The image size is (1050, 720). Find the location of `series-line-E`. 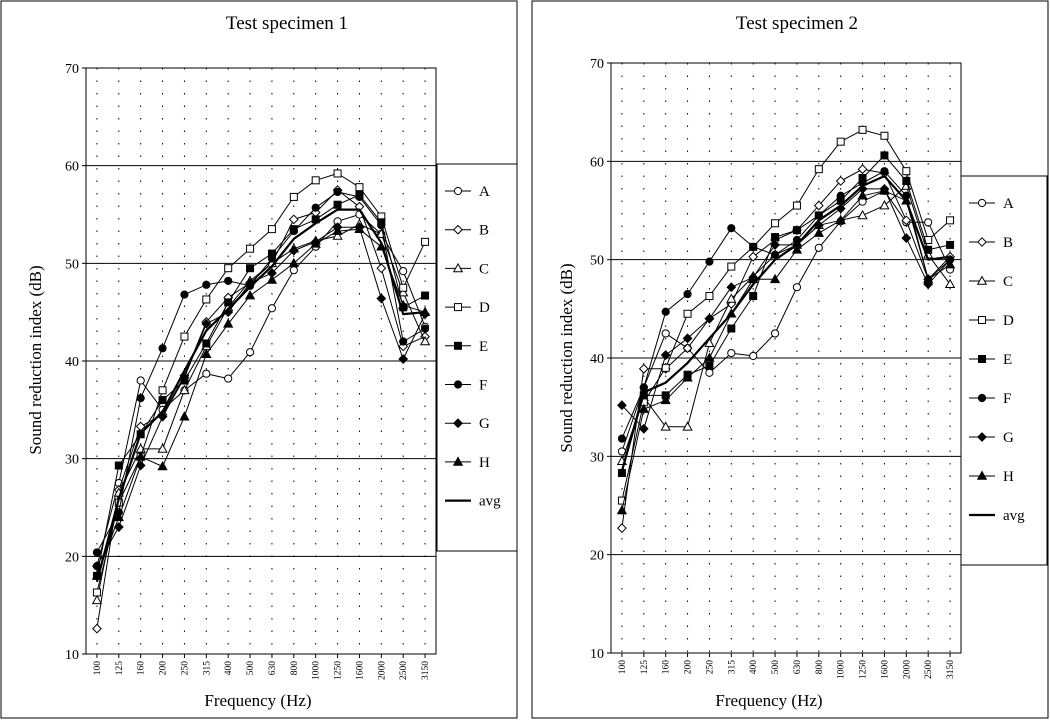

series-line-E is located at coordinates (786, 314).